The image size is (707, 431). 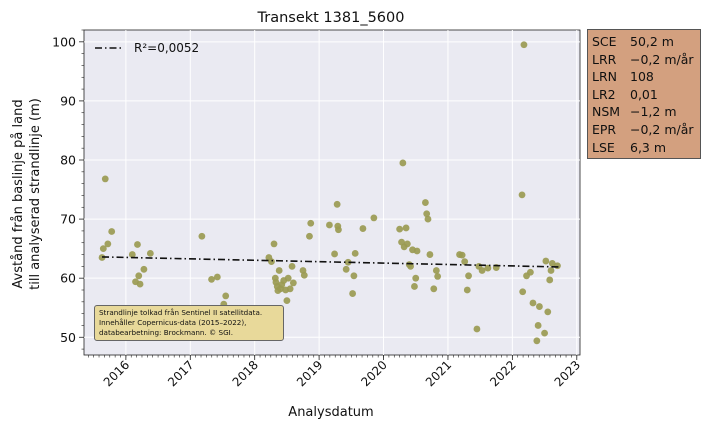 I want to click on stat-key: LRN, so click(x=604, y=77).